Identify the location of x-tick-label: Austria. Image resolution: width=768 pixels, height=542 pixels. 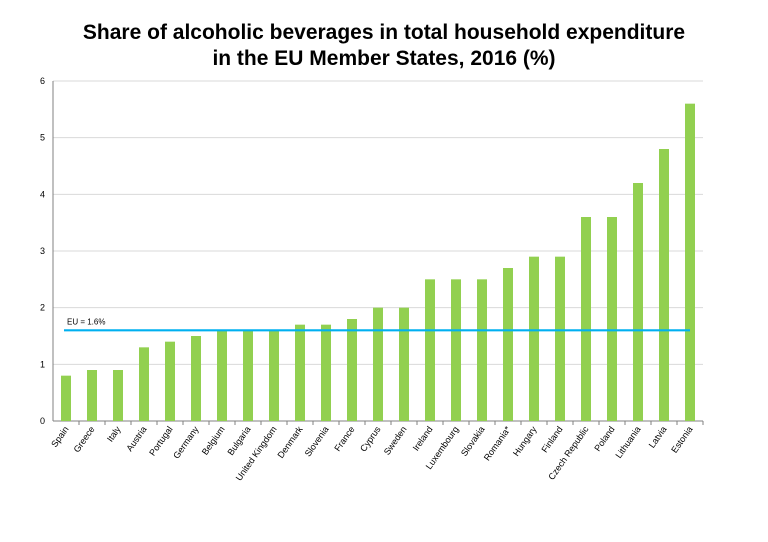
(136, 438).